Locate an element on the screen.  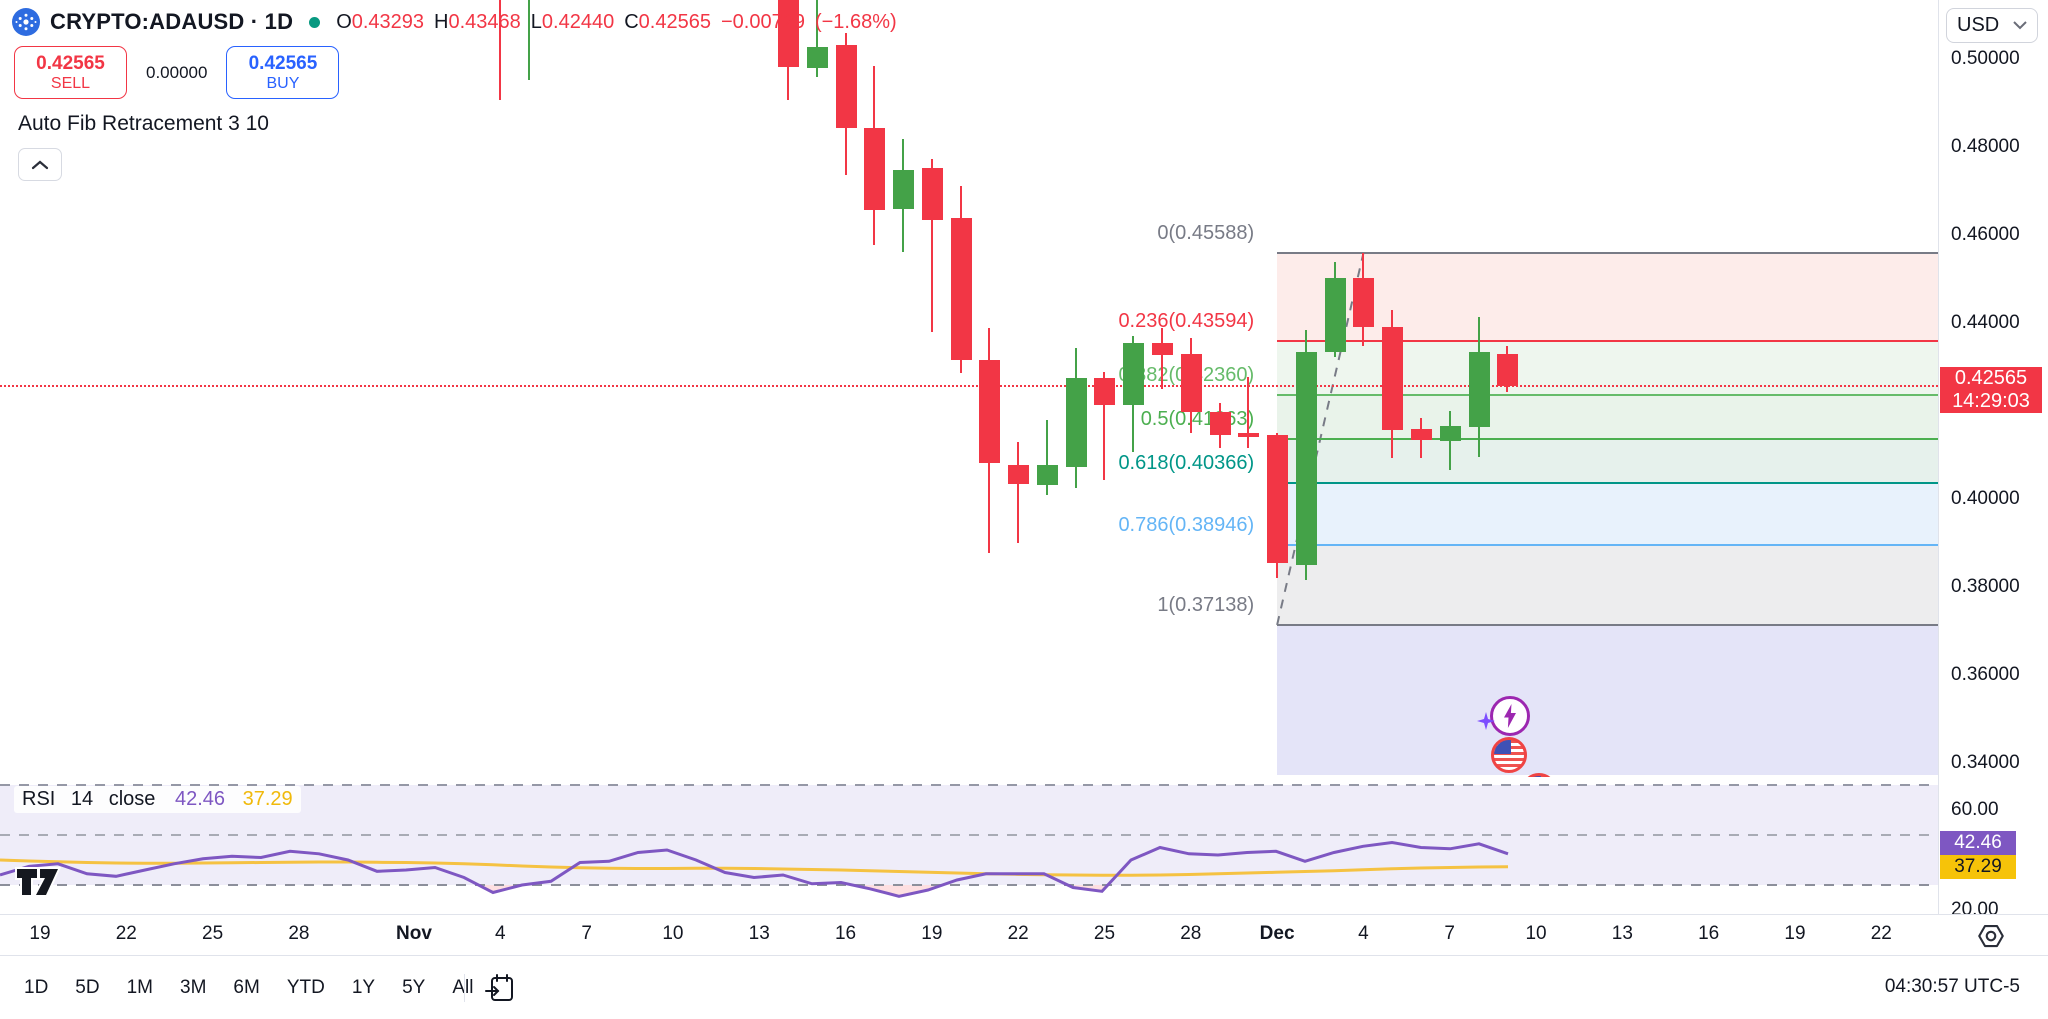
time-axis-label: 13 is located at coordinates (1622, 933).